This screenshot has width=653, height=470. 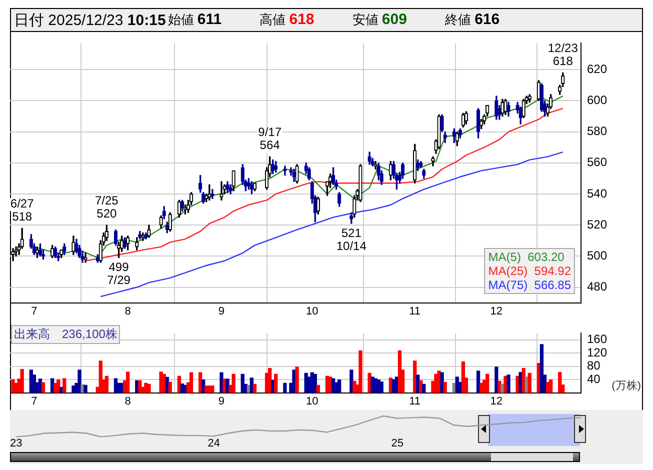 I want to click on y-tick-label: 620, so click(x=597, y=69).